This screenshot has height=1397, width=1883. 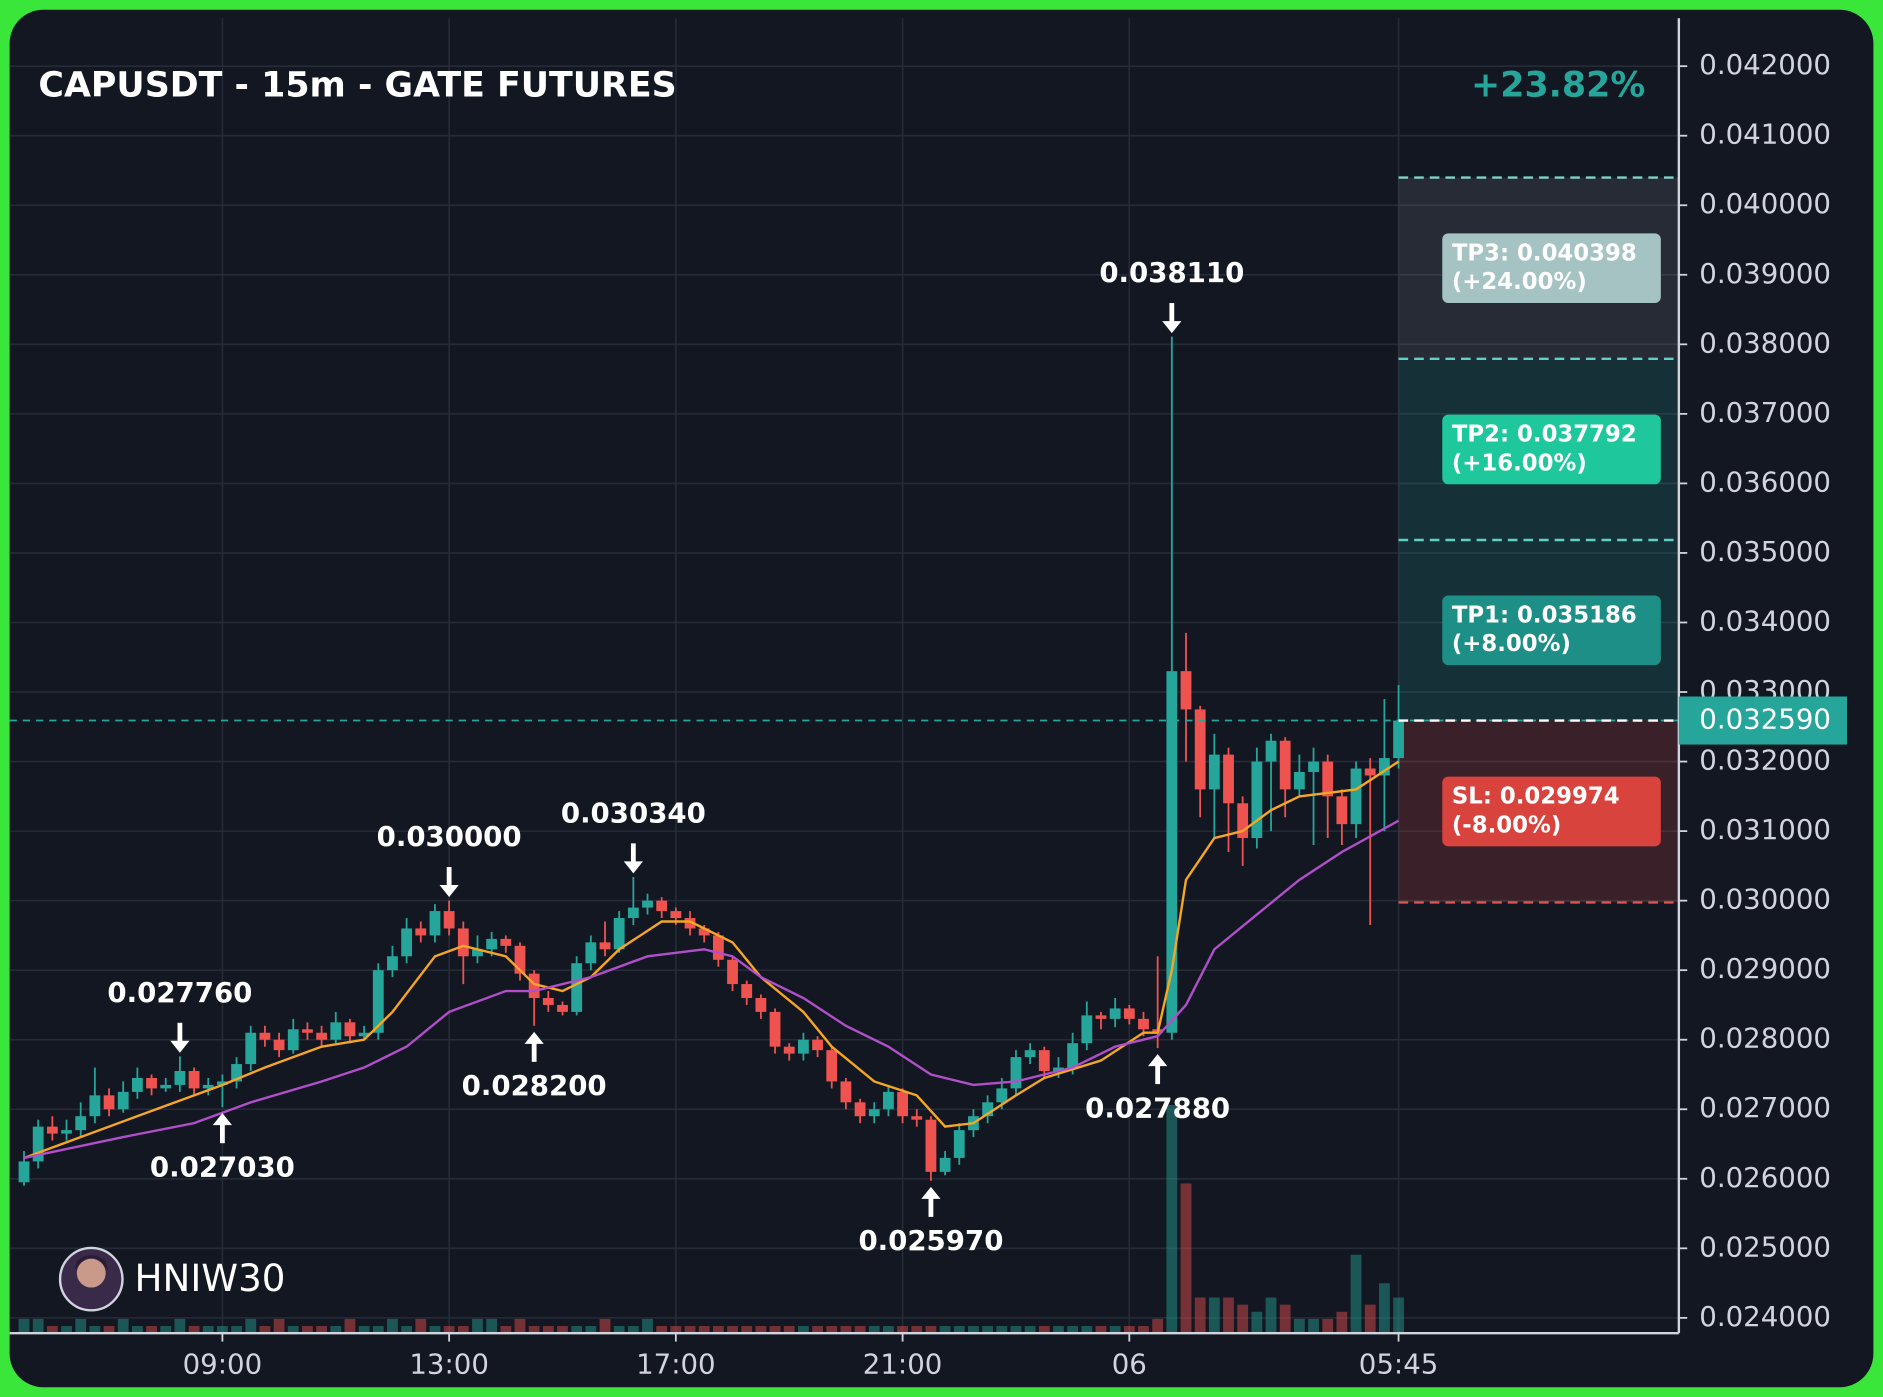 I want to click on y-tick-label: 0.032000, so click(x=1765, y=760).